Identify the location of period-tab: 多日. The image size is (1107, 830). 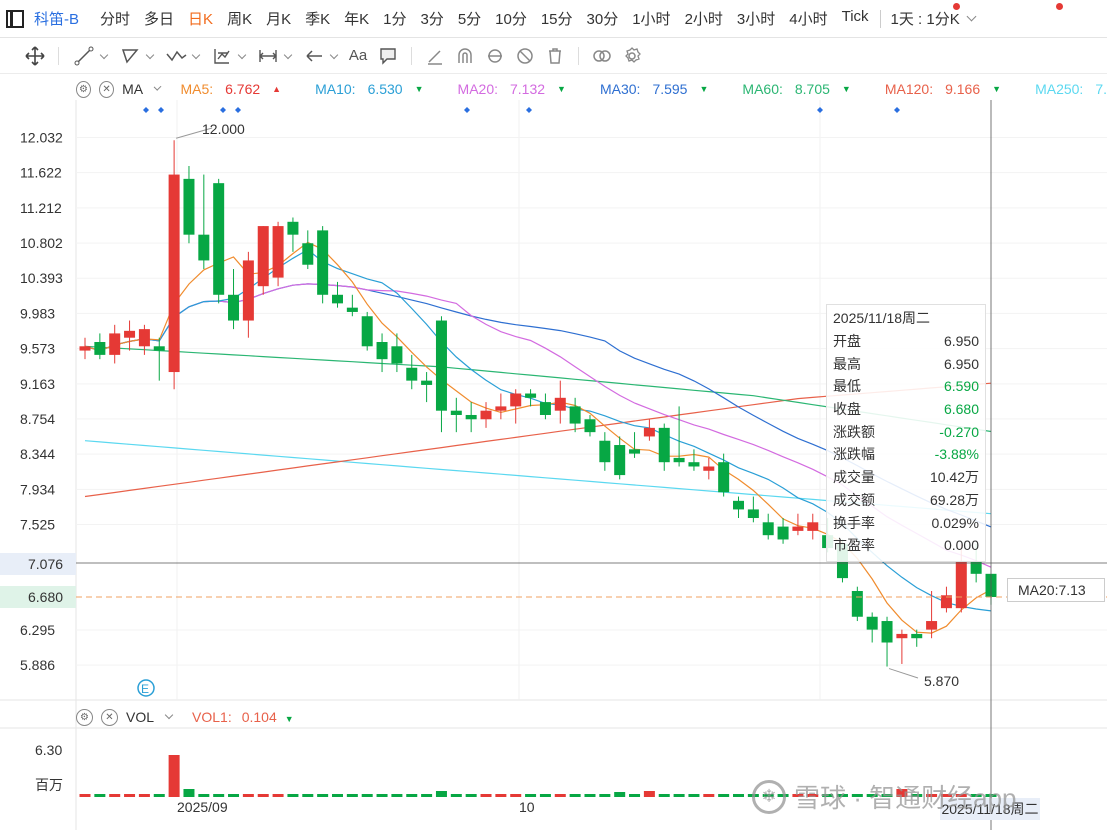
(159, 19).